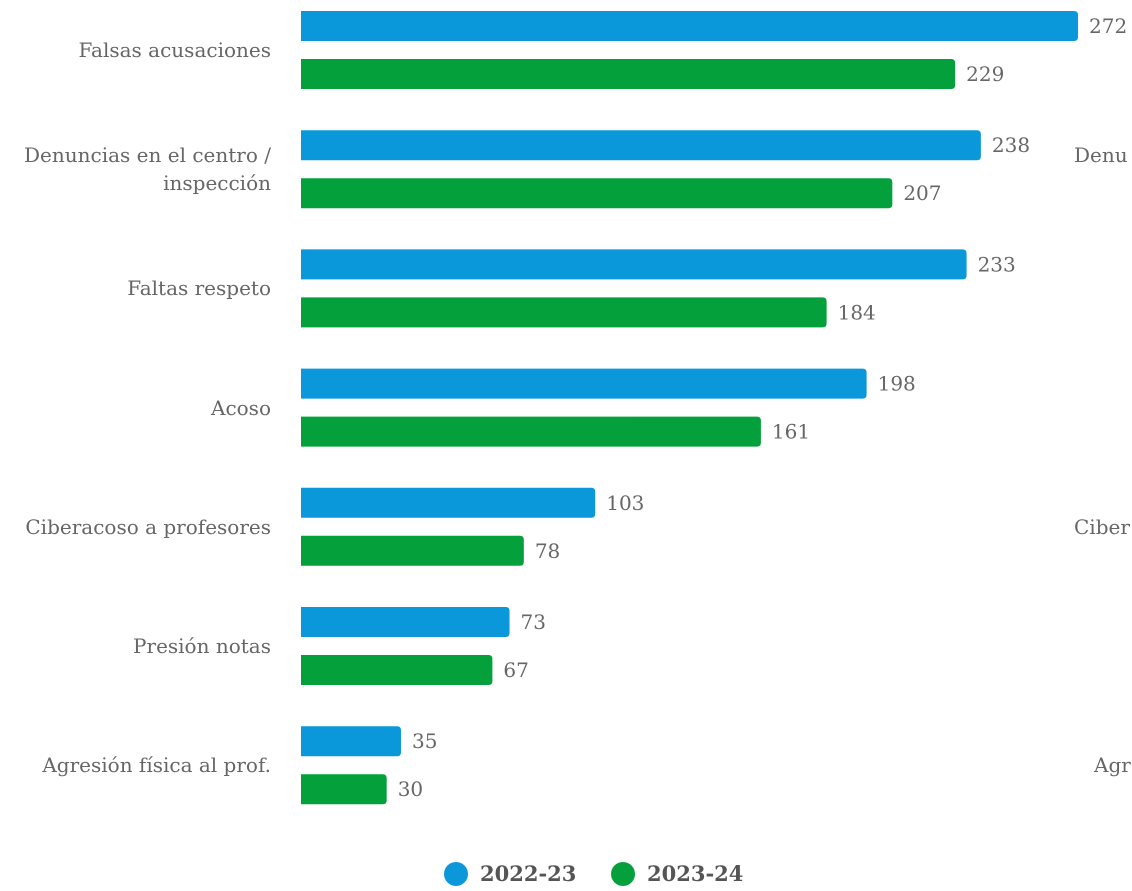 This screenshot has width=1132, height=891. I want to click on category-label-5: Presión notas, so click(202, 646).